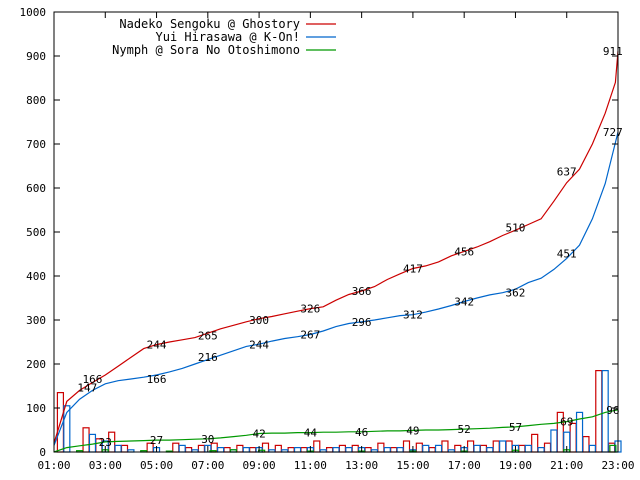 This screenshot has width=640, height=480. I want to click on series-1-data-label: 362, so click(516, 293).